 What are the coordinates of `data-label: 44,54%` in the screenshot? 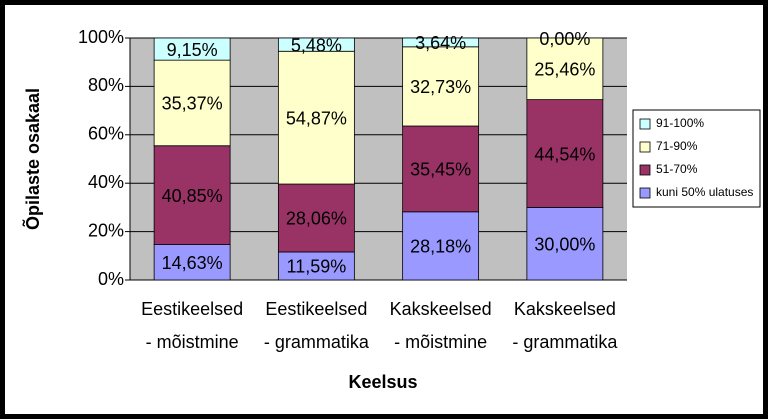 It's located at (564, 154).